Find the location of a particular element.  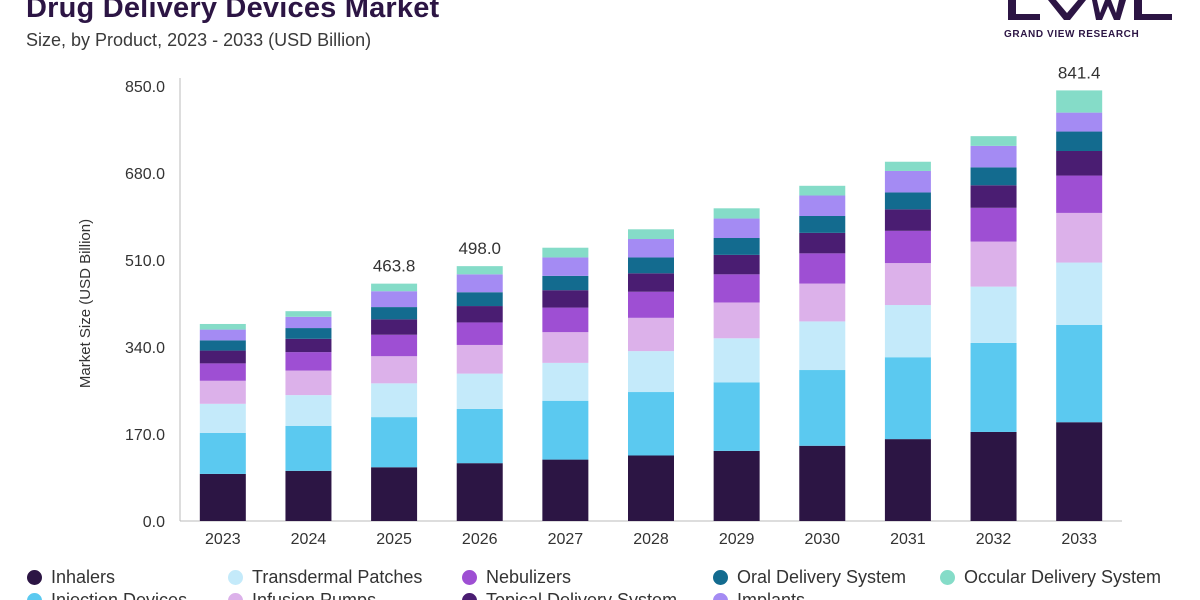

bar-segment-inhalers-2024 is located at coordinates (308, 495).